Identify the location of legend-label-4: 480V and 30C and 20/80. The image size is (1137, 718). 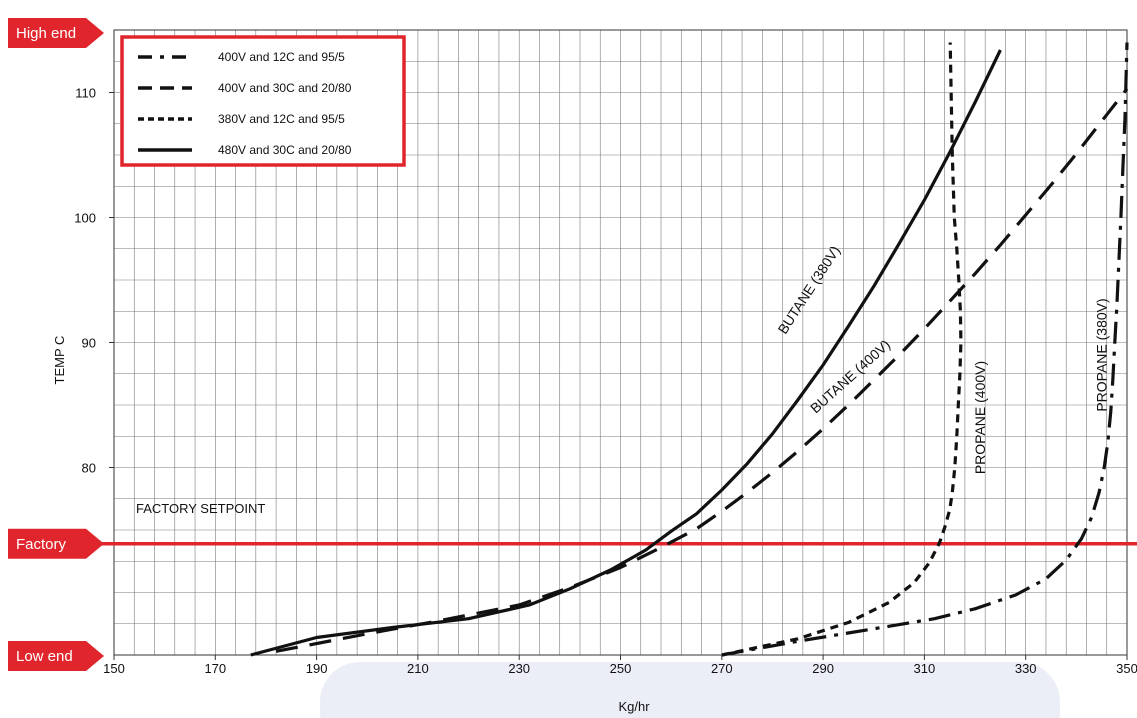
(285, 150).